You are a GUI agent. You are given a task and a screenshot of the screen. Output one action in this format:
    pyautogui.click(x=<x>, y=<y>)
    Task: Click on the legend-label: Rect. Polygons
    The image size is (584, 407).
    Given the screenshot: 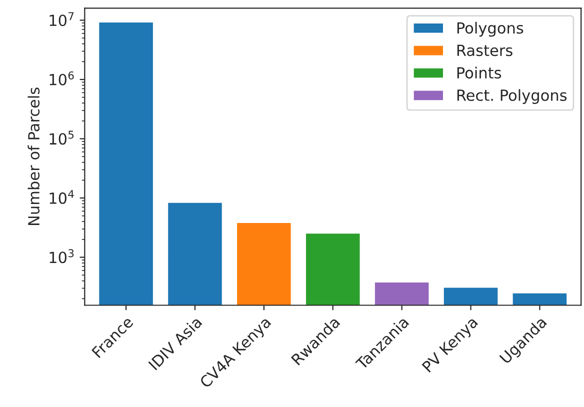 What is the action you would take?
    pyautogui.click(x=512, y=96)
    